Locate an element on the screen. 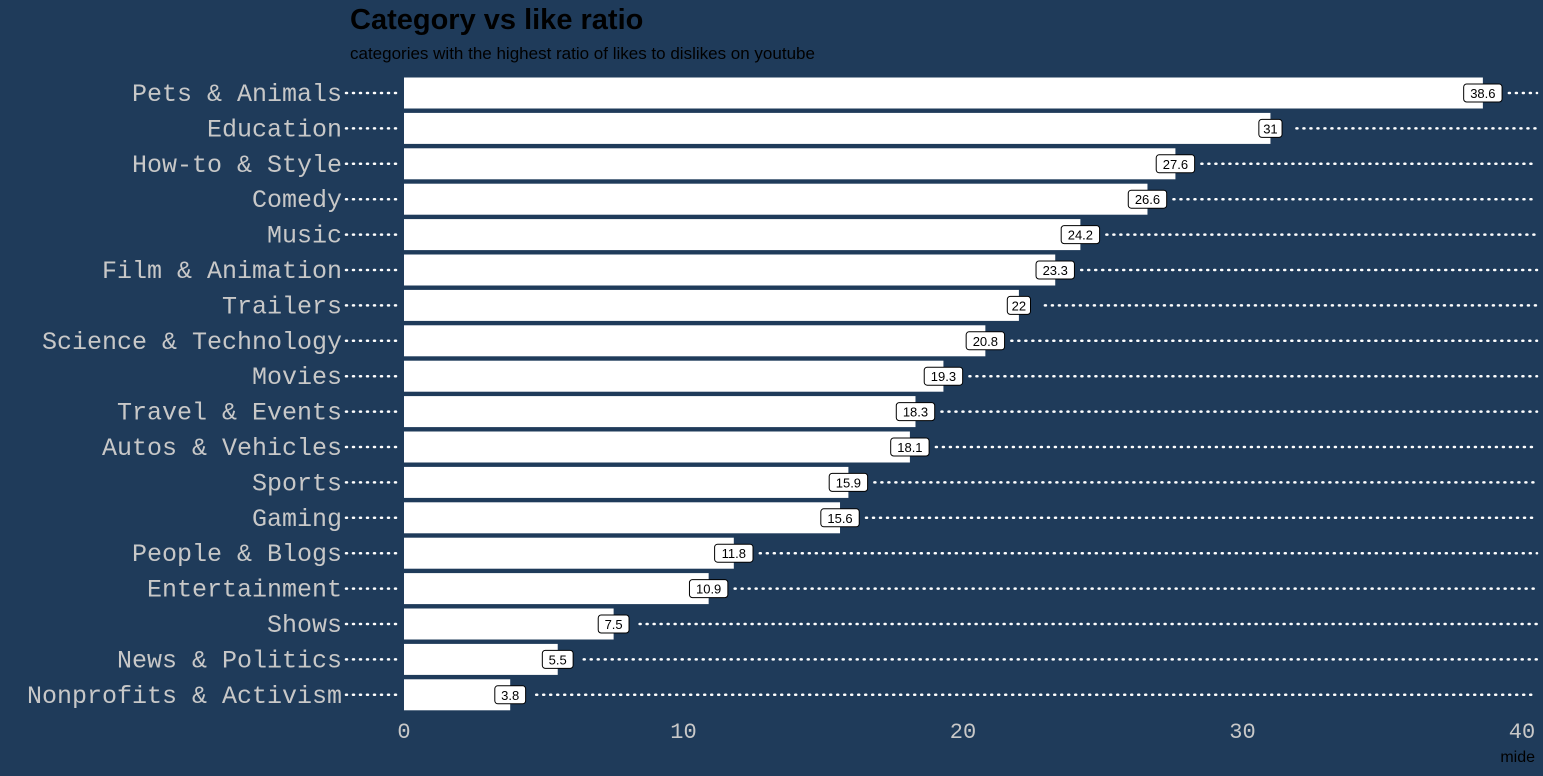 The height and width of the screenshot is (776, 1543). value-label: 22 is located at coordinates (1019, 305).